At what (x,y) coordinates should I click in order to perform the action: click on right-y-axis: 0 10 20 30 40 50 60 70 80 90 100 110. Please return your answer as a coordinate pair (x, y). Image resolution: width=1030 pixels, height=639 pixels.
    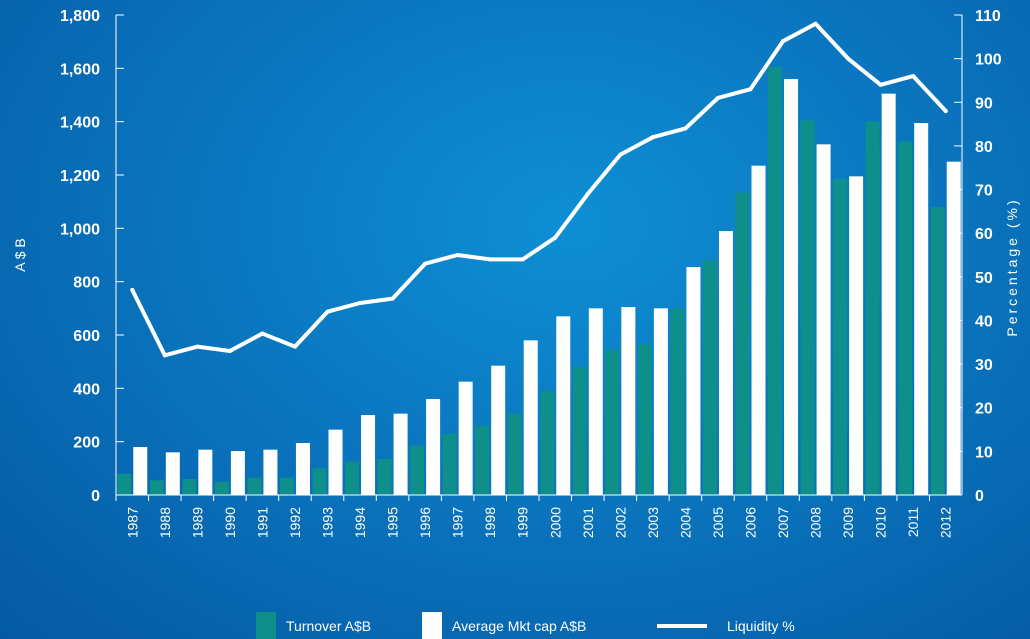
    Looking at the image, I should click on (978, 256).